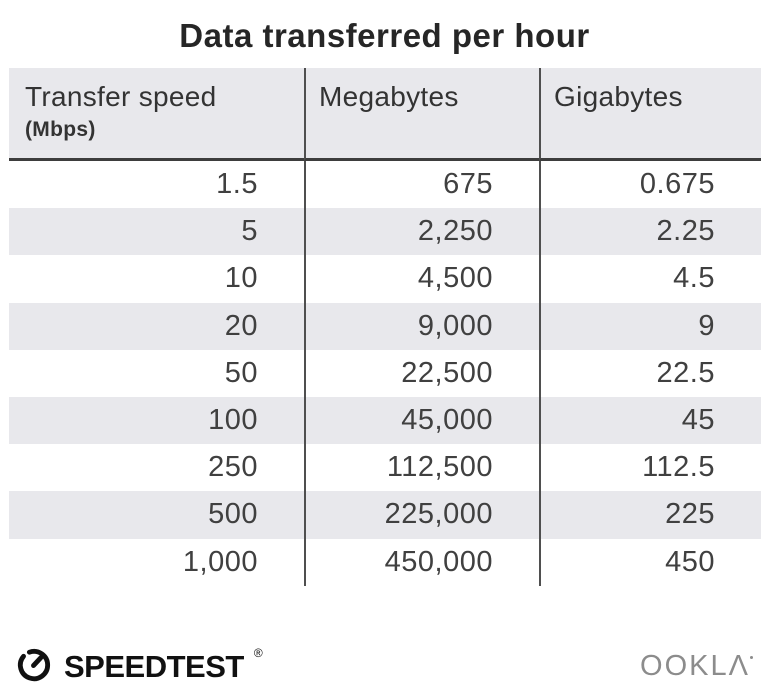 The width and height of the screenshot is (769, 698). What do you see at coordinates (650, 515) in the screenshot?
I see `cell-gigabytes: 225` at bounding box center [650, 515].